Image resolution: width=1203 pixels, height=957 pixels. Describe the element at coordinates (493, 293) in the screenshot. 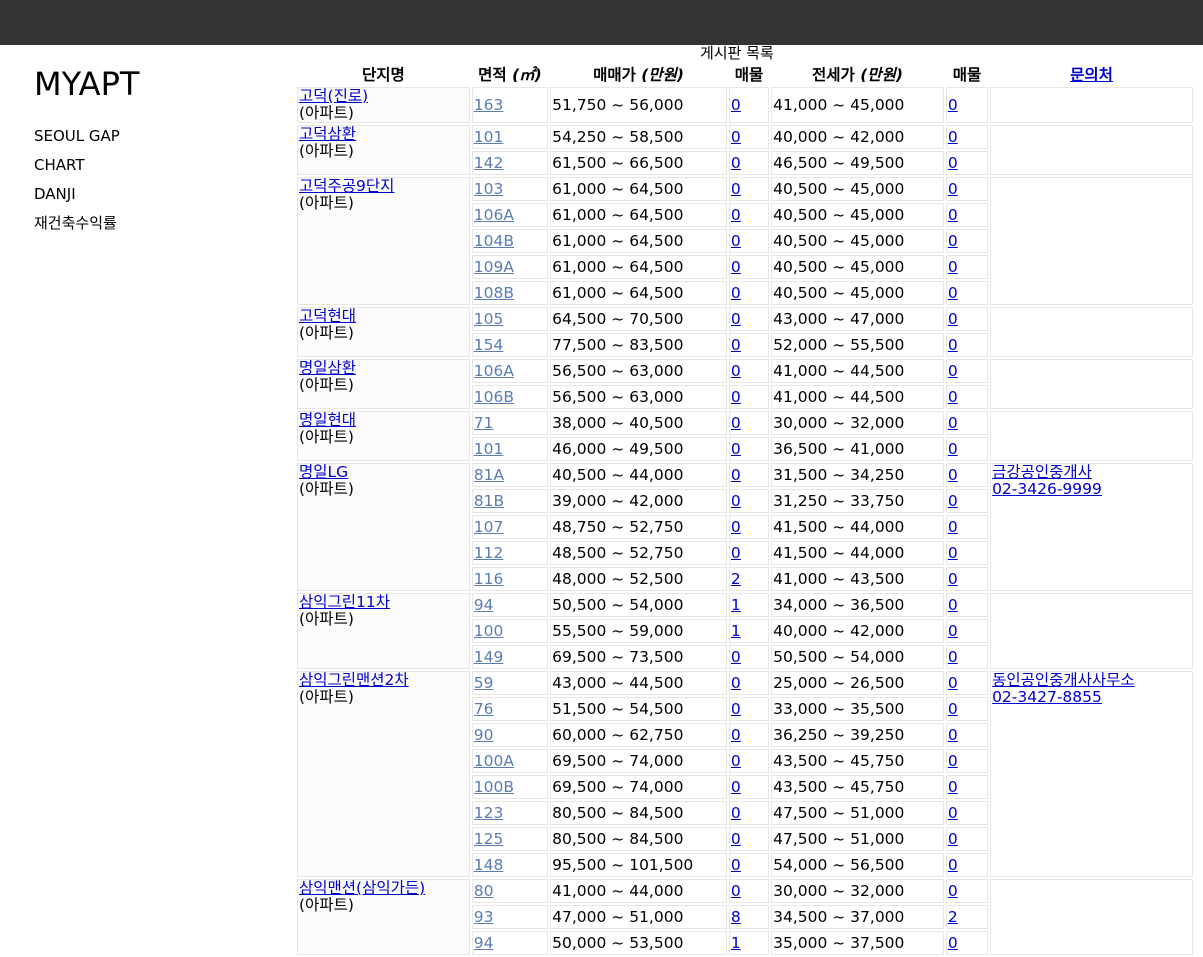

I see `area-link: 108B` at that location.